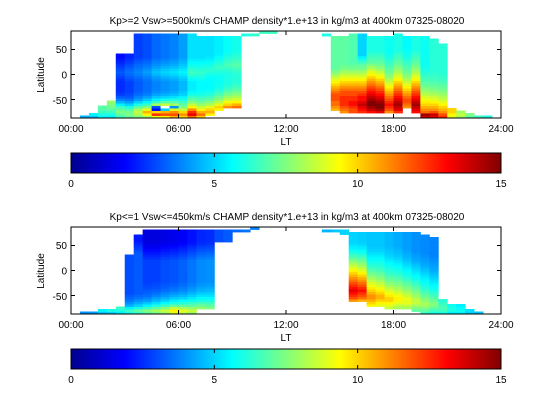 Image resolution: width=552 pixels, height=414 pixels. What do you see at coordinates (286, 359) in the screenshot?
I see `colorbar-2-ticks` at bounding box center [286, 359].